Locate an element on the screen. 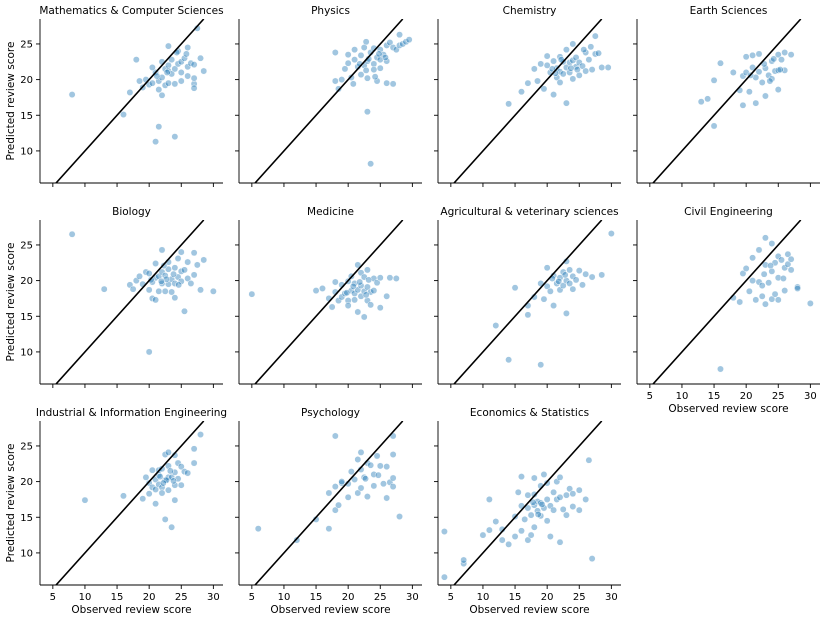 The height and width of the screenshot is (621, 831). x-tick-label: 15 is located at coordinates (117, 597).